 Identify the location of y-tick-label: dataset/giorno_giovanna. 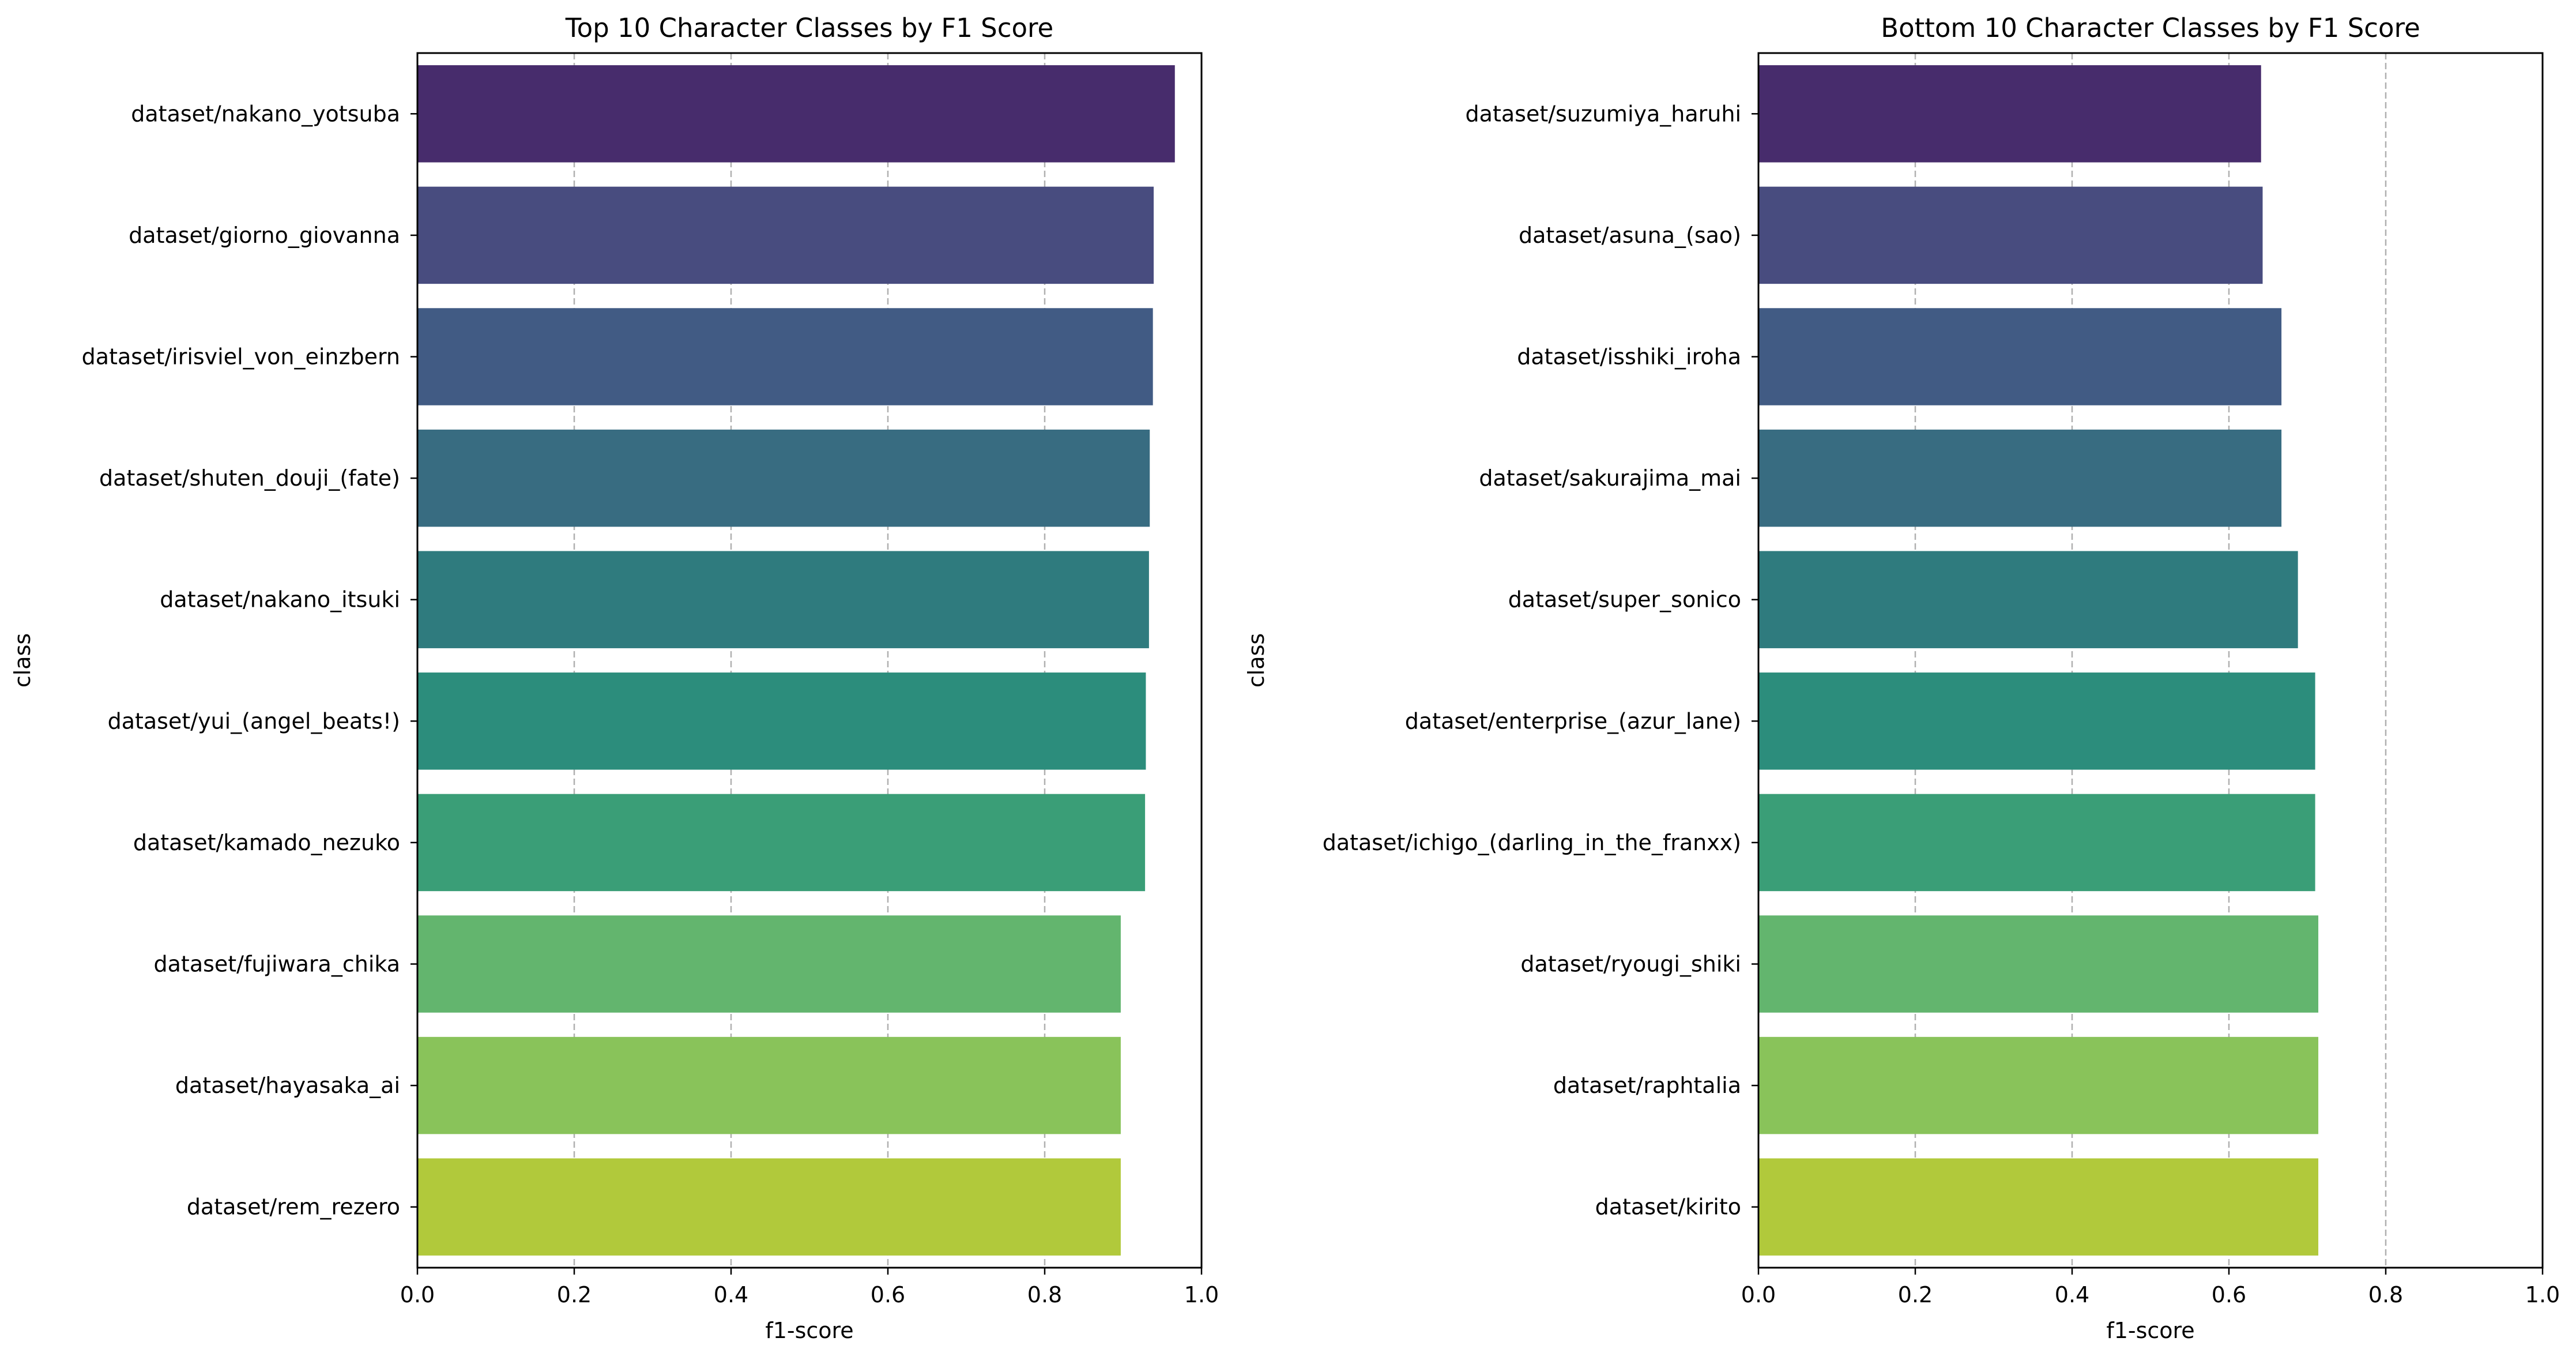
(264, 235).